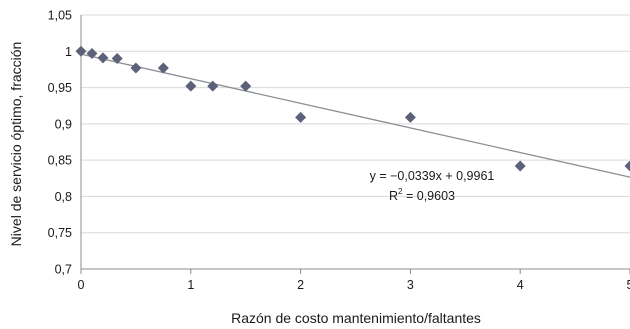  I want to click on y-tick-label: 1, so click(68, 52).